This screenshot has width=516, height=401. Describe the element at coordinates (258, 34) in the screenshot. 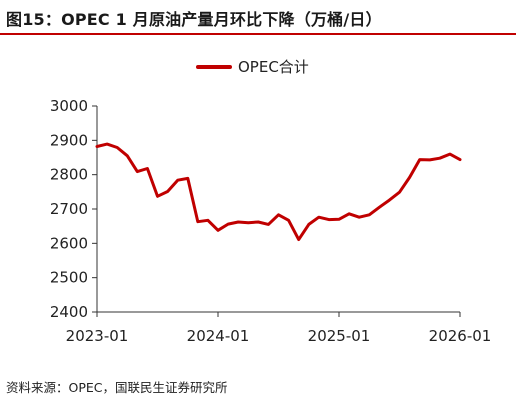

I see `title-rule` at that location.